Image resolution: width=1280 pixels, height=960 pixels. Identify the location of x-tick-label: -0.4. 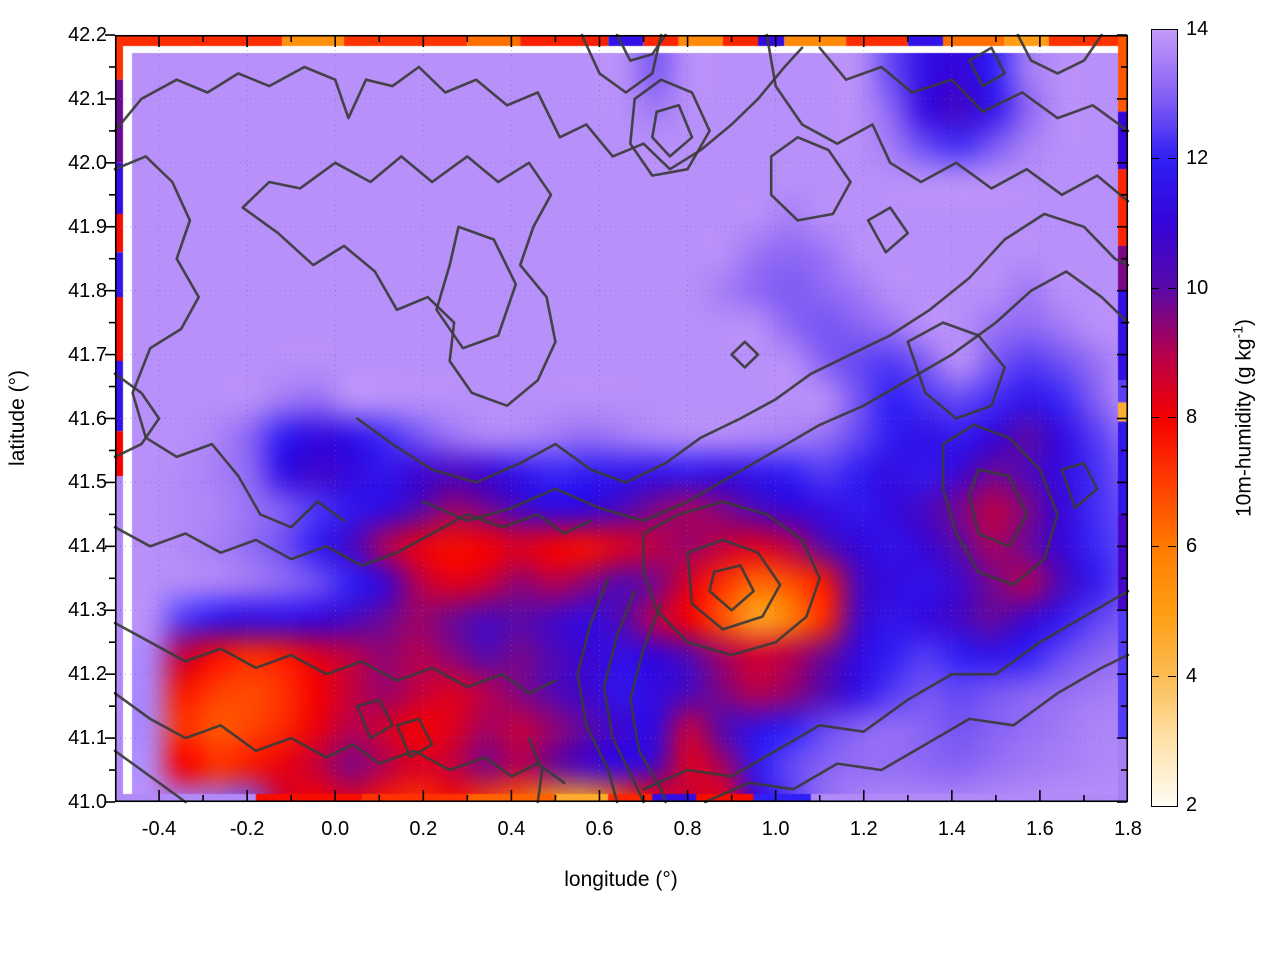
(159, 829).